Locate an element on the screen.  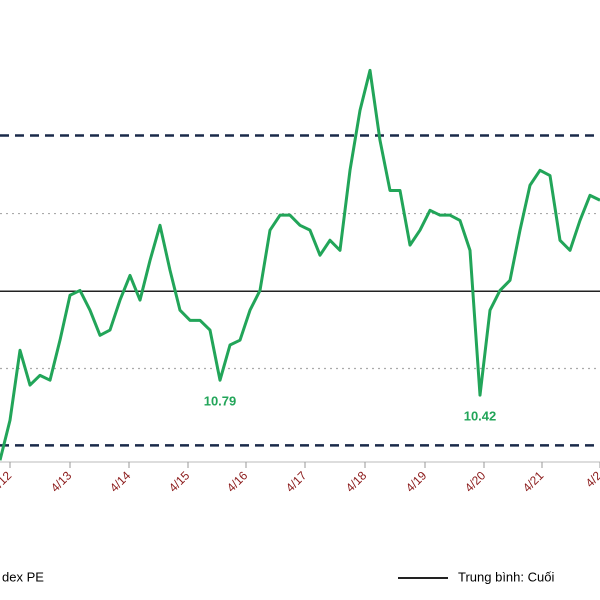
value-label: 10.42 is located at coordinates (480, 416).